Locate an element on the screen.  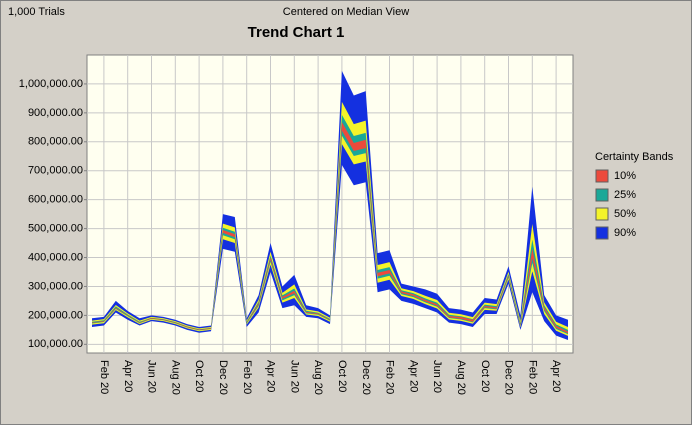
y-tick-label: 1,000,000.00 is located at coordinates (51, 84).